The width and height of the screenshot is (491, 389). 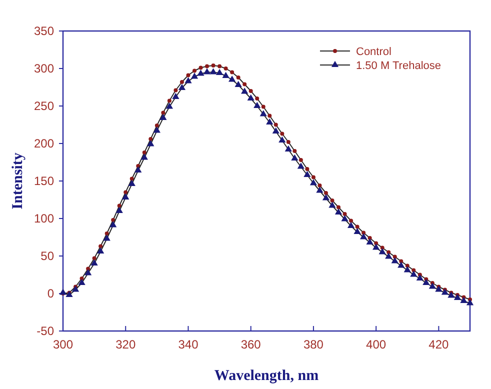 I want to click on x-tick-label: 380, so click(x=313, y=345).